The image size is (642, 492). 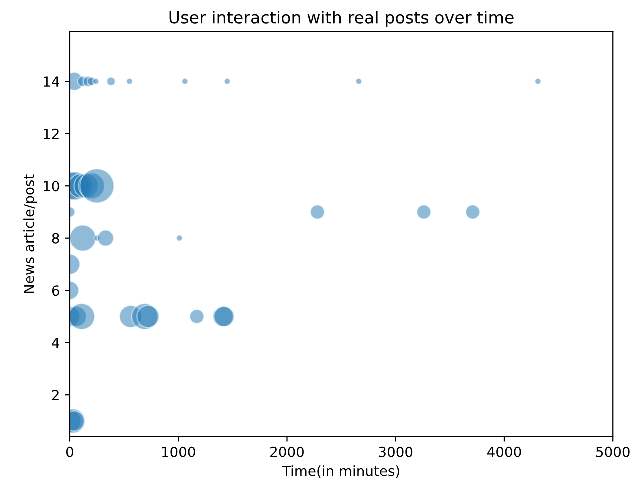 I want to click on x-tick-label: 2000, so click(x=287, y=452).